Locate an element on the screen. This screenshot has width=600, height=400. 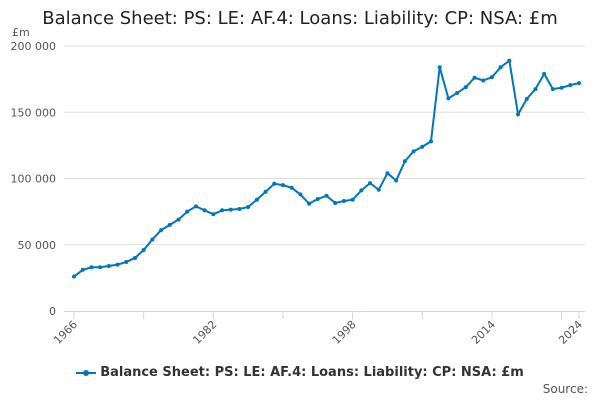
x-tick-label: 1966 is located at coordinates (65, 332).